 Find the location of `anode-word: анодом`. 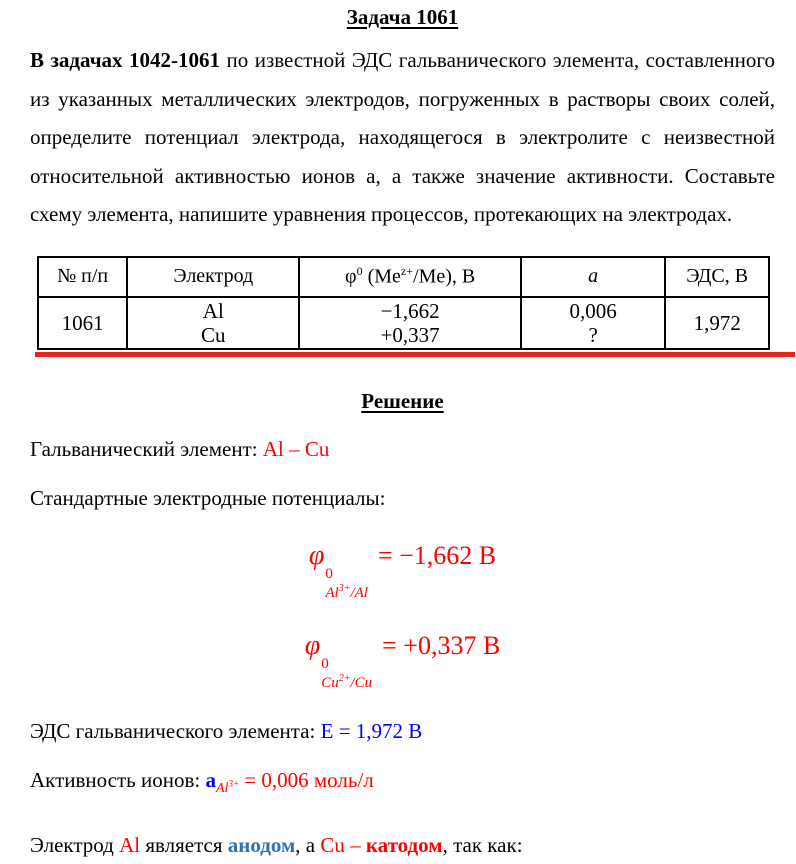

anode-word: анодом is located at coordinates (261, 844).